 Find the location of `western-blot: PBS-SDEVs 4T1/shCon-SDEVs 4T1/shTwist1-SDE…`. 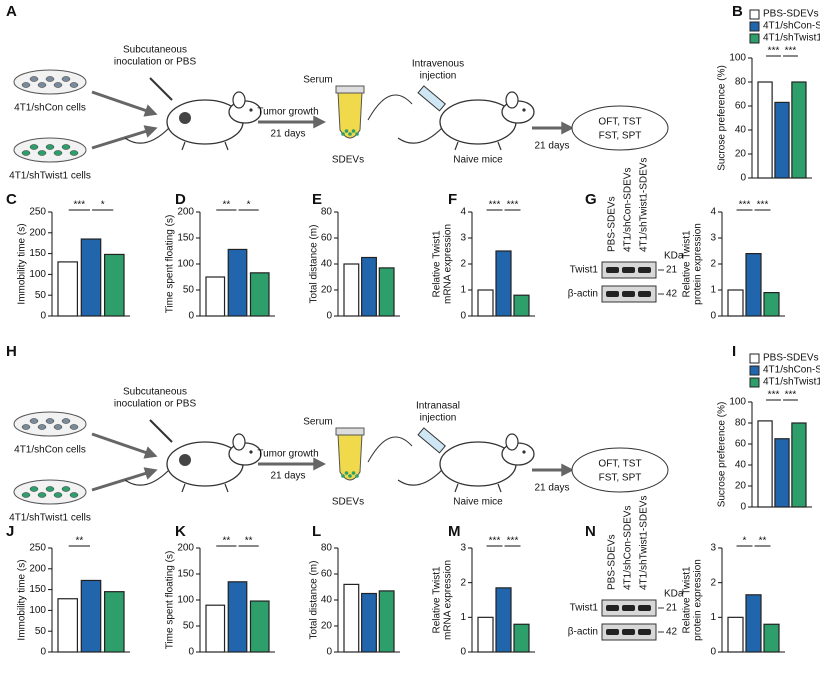

western-blot: PBS-SDEVs 4T1/shCon-SDEVs 4T1/shTwist1-SDE… is located at coordinates (626, 568).